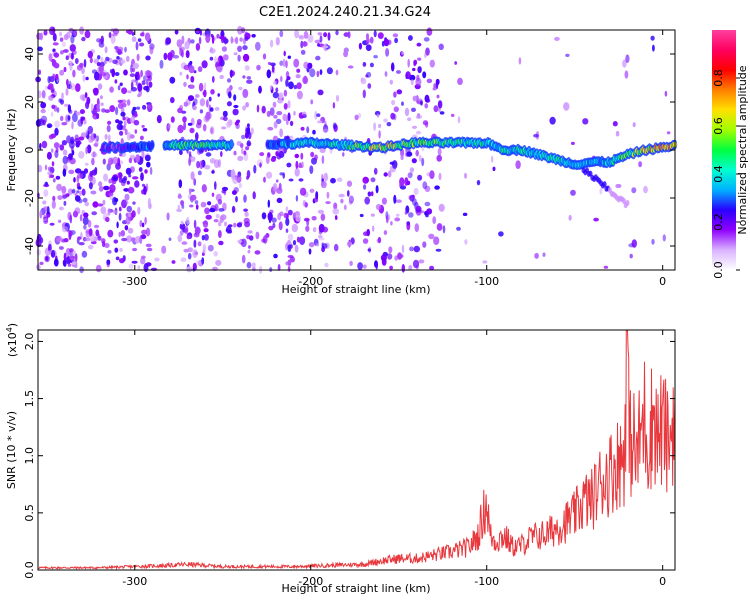 This screenshot has height=600, width=750. I want to click on y-tick-label: 0.5, so click(29, 513).